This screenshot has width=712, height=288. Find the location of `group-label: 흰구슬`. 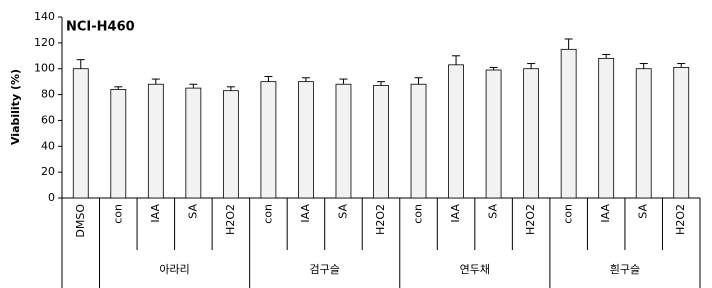

group-label: 흰구슬 is located at coordinates (625, 269).